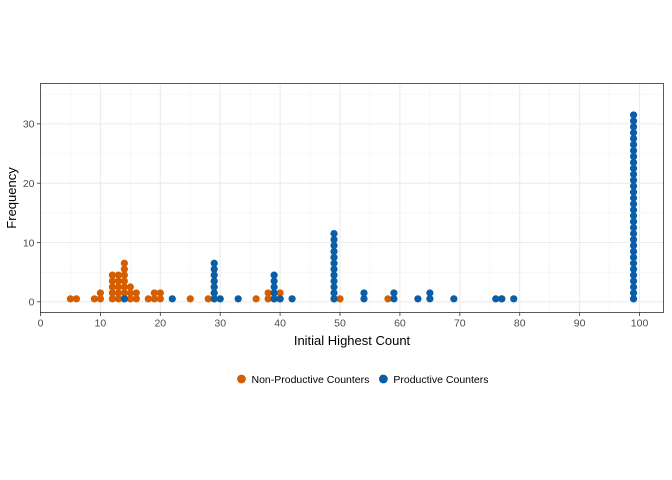 The width and height of the screenshot is (672, 480). Describe the element at coordinates (580, 324) in the screenshot. I see `x-tick-label: 90` at that location.